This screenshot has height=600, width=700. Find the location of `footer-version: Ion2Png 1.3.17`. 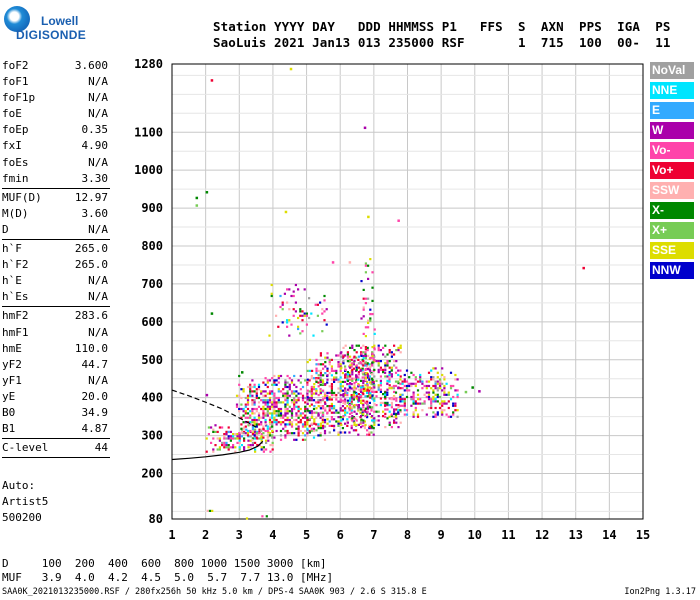

footer-version: Ion2Png 1.3.17 is located at coordinates (660, 592).